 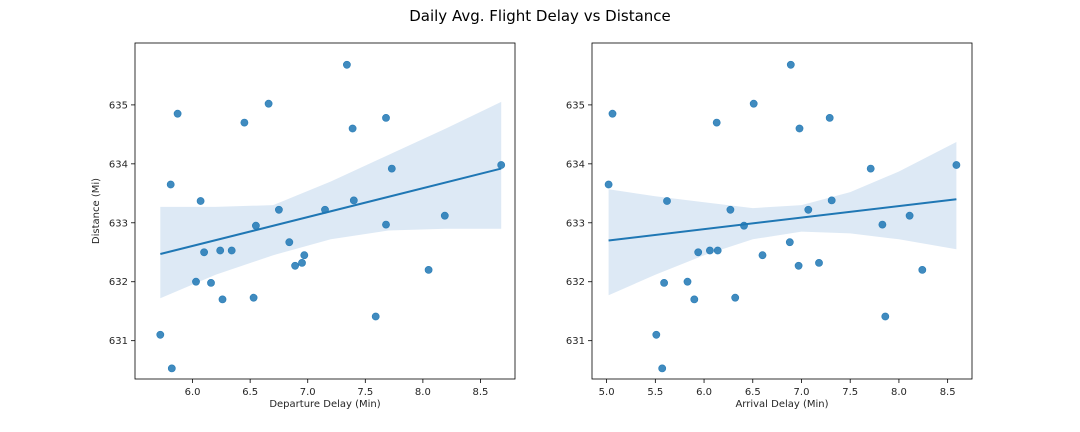 I want to click on x-axis-label: Arrival Delay (Min), so click(x=781, y=404).